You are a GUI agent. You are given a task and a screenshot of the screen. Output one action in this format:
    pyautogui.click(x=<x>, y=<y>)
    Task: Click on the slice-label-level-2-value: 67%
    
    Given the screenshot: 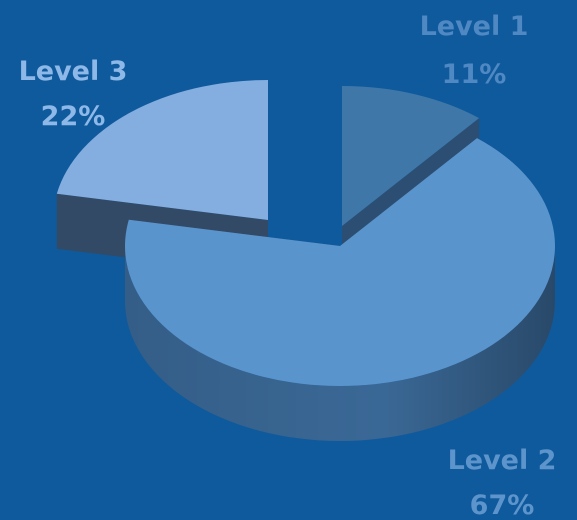 What is the action you would take?
    pyautogui.click(x=502, y=505)
    